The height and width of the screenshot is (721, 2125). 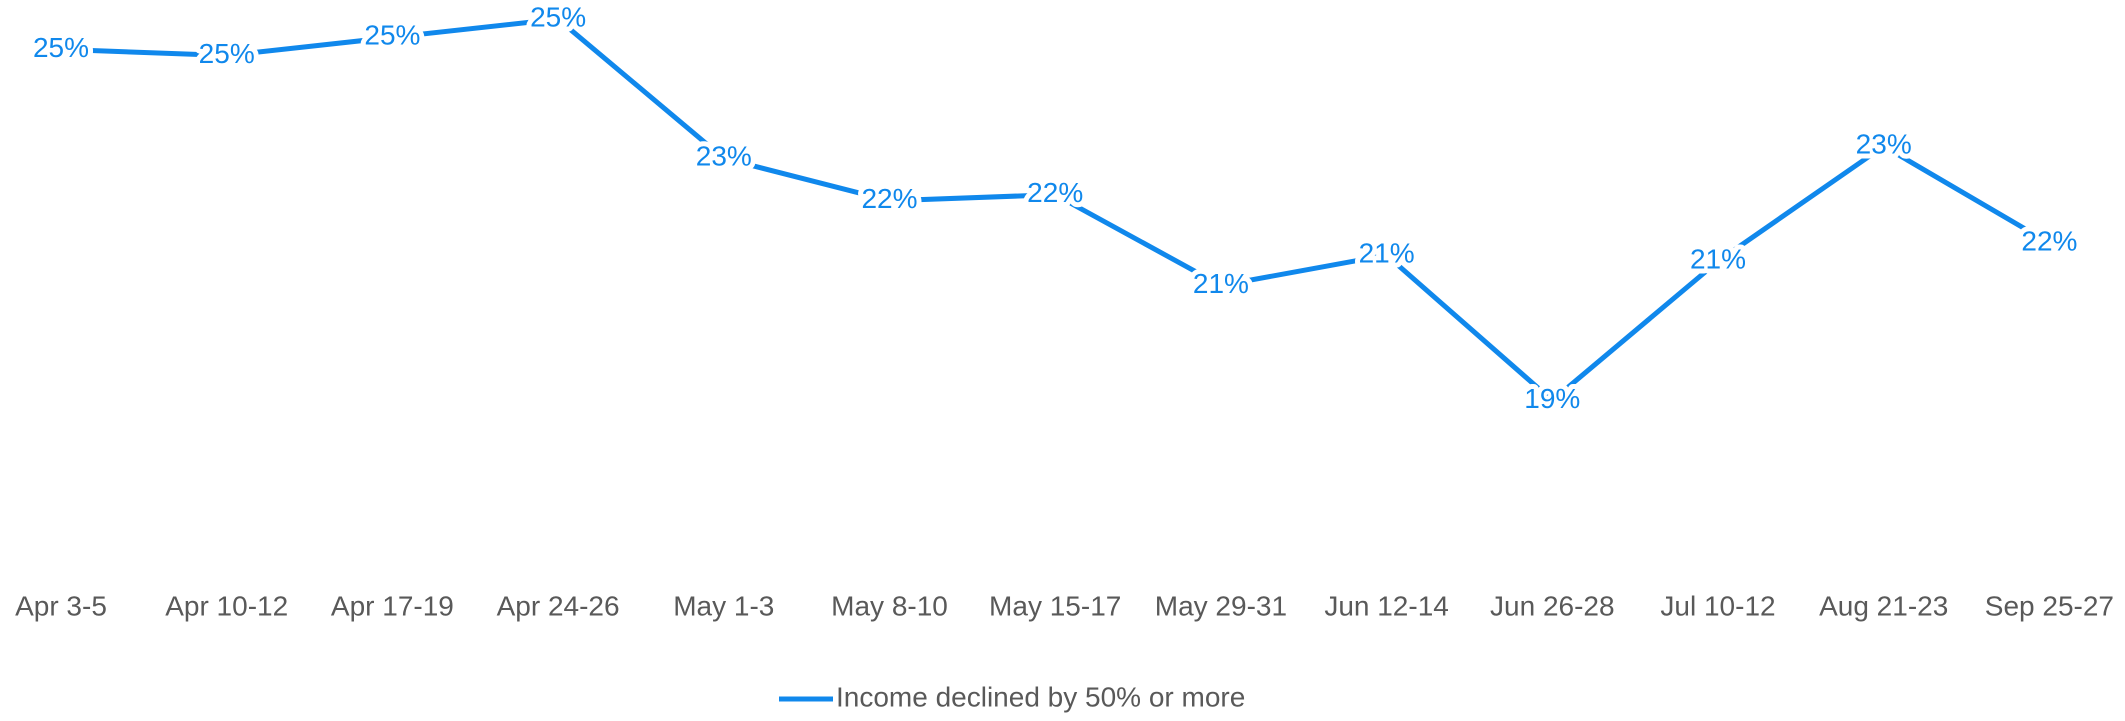 What do you see at coordinates (1552, 605) in the screenshot?
I see `x-tick-label: Jun 26-28` at bounding box center [1552, 605].